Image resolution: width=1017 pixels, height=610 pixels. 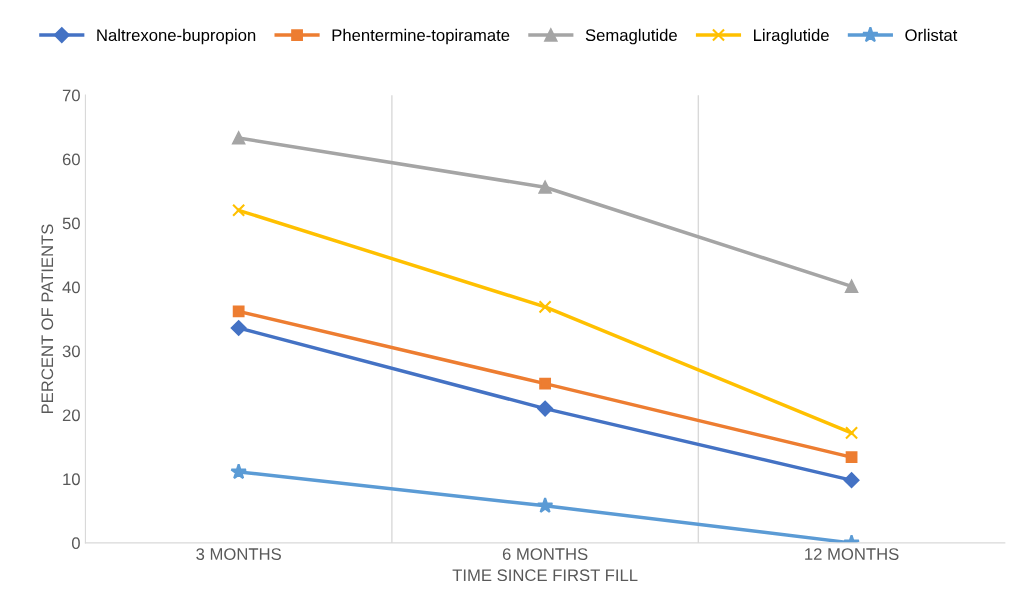 What do you see at coordinates (852, 554) in the screenshot?
I see `x-tick-label: 12 MONTHS` at bounding box center [852, 554].